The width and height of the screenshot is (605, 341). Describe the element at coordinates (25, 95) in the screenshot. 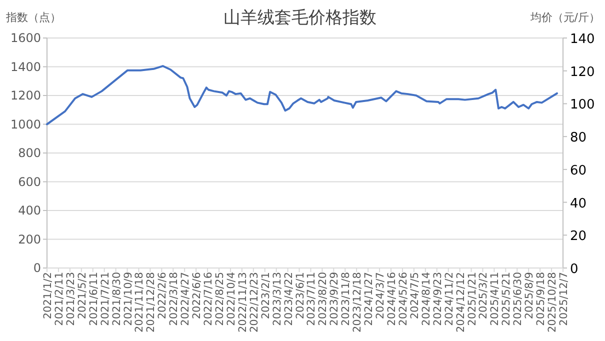

I see `y-tick-label: 1200` at that location.